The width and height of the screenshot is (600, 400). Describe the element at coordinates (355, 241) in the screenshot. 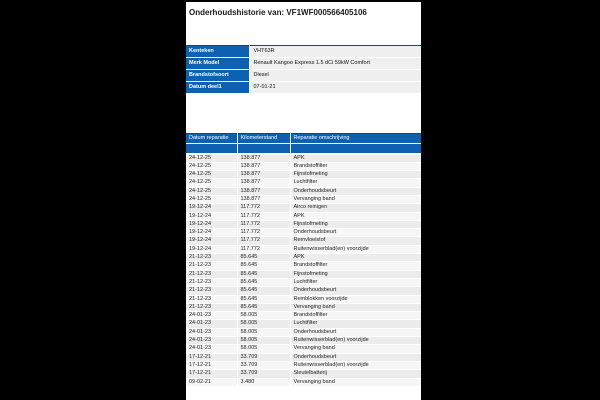

I see `history-cell-description: Remvloeistof` at that location.